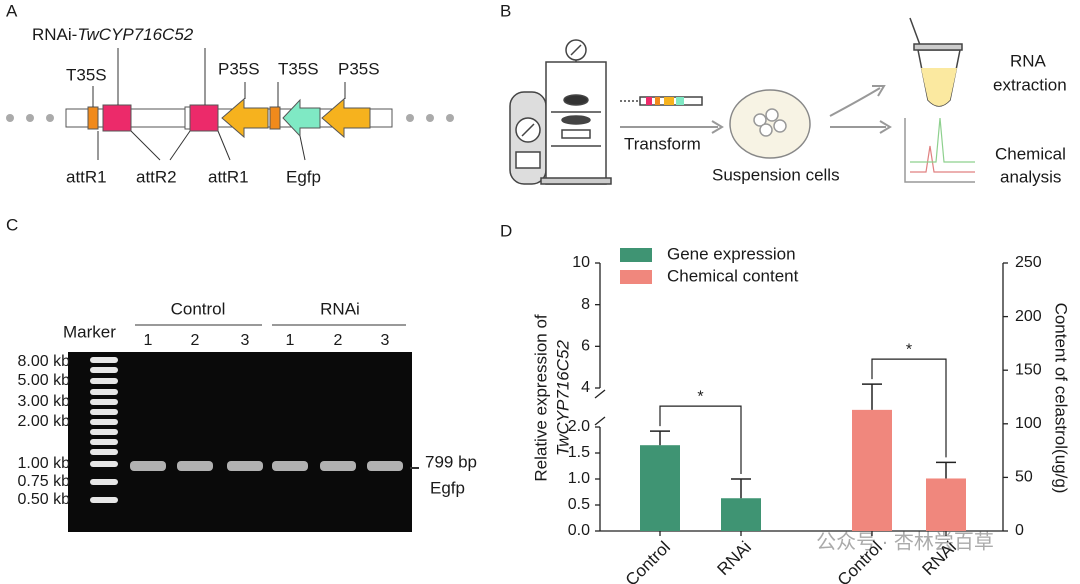  Describe the element at coordinates (44, 361) in the screenshot. I see `size-label: 8.00 kb` at that location.